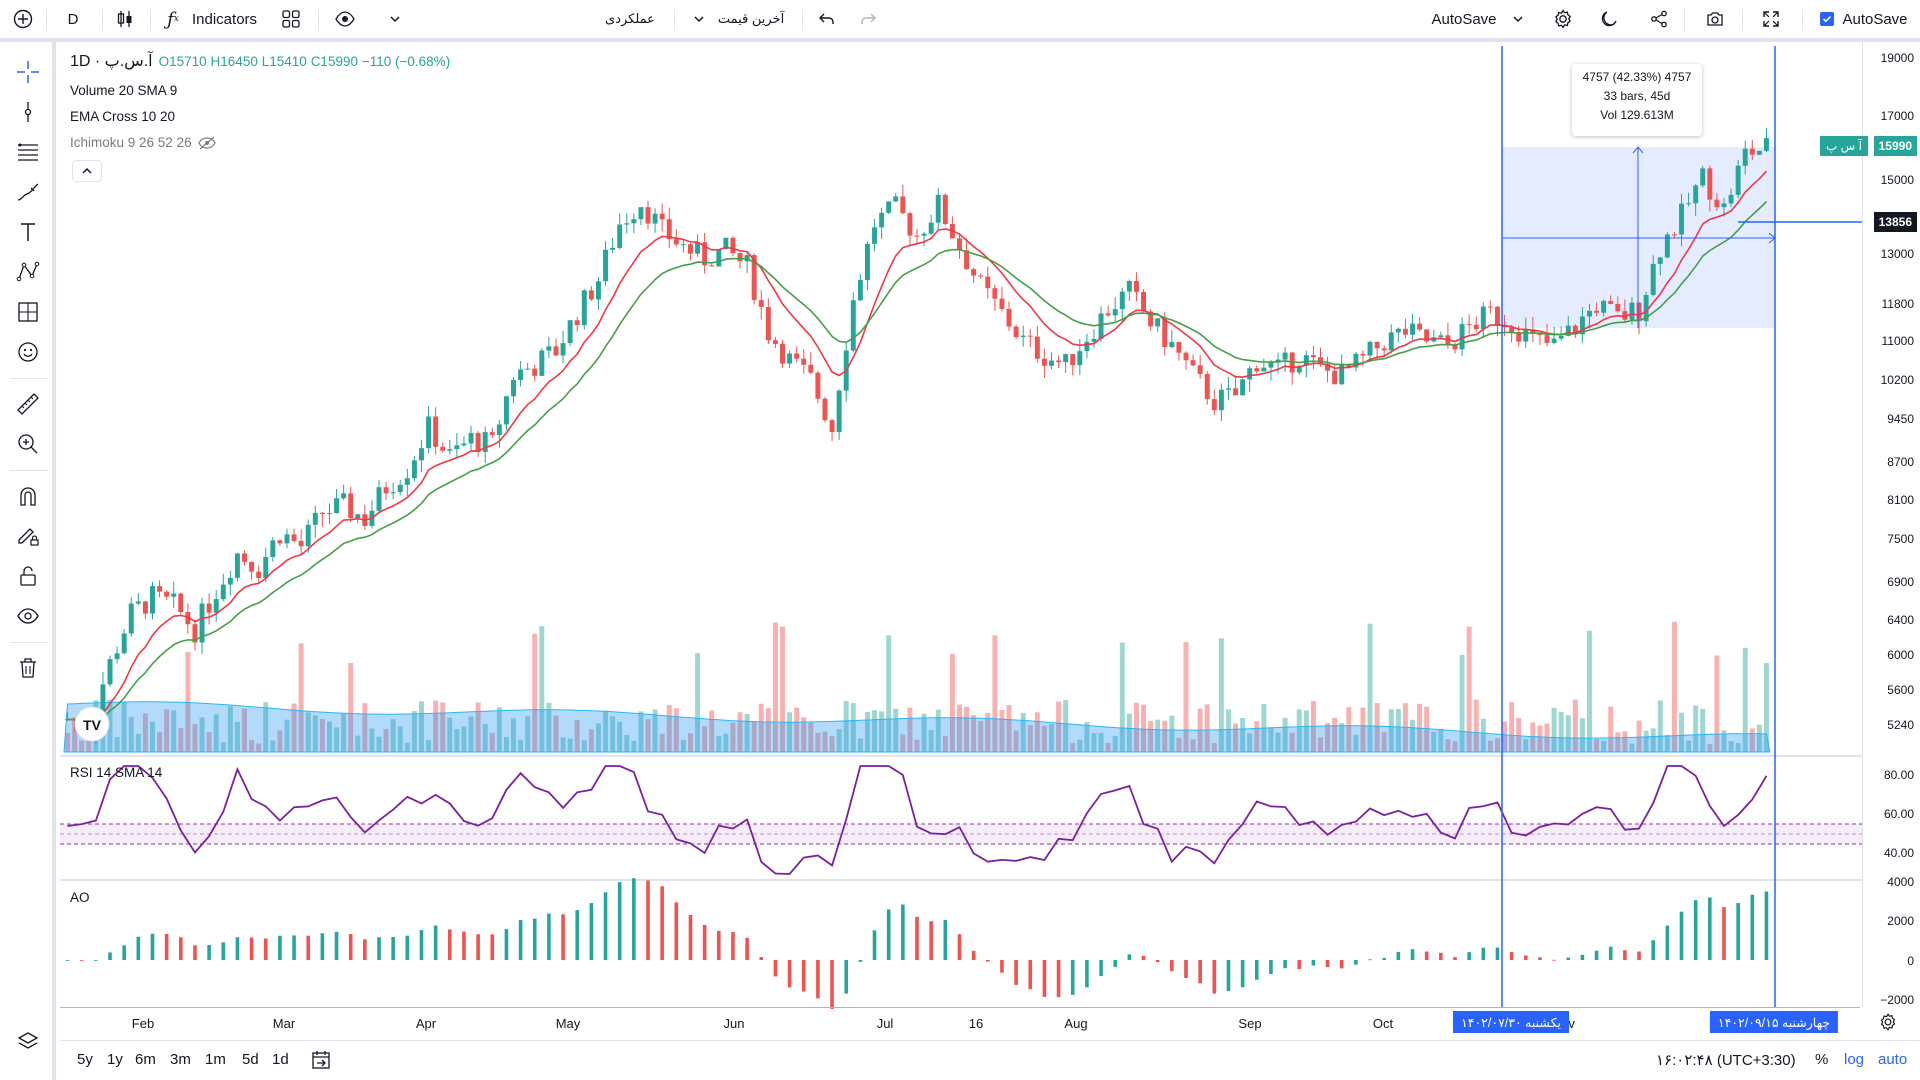 This screenshot has height=1080, width=1920. I want to click on indicator-ema-cross: EMA Cross 10 20, so click(123, 116).